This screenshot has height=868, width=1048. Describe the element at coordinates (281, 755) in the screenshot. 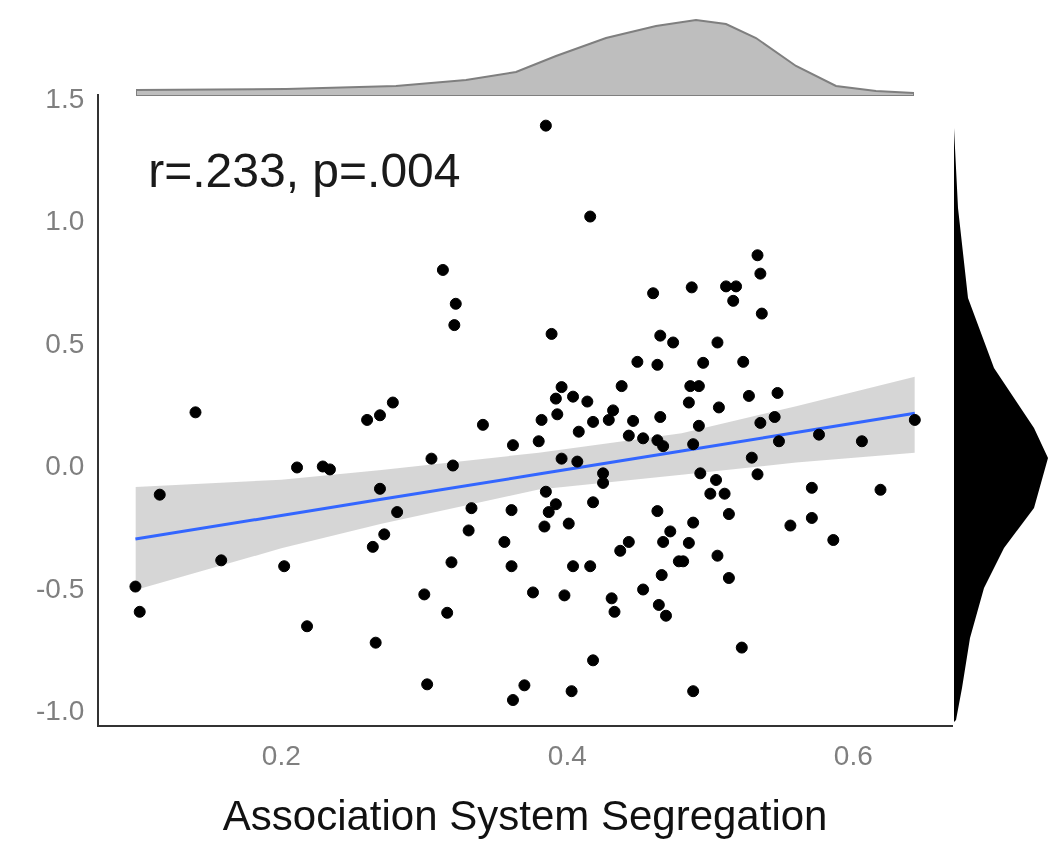

I see `x-tick-label: 0.2` at that location.